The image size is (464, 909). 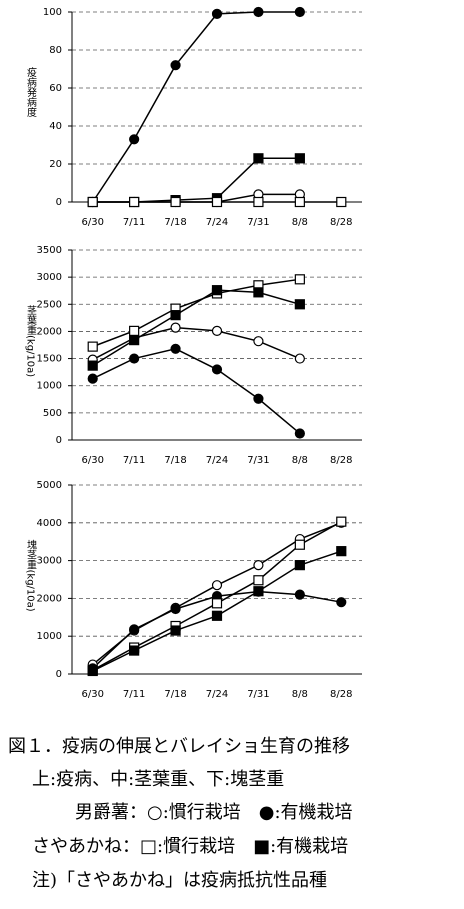 What do you see at coordinates (55, 50) in the screenshot?
I see `y-tick-label: 80` at bounding box center [55, 50].